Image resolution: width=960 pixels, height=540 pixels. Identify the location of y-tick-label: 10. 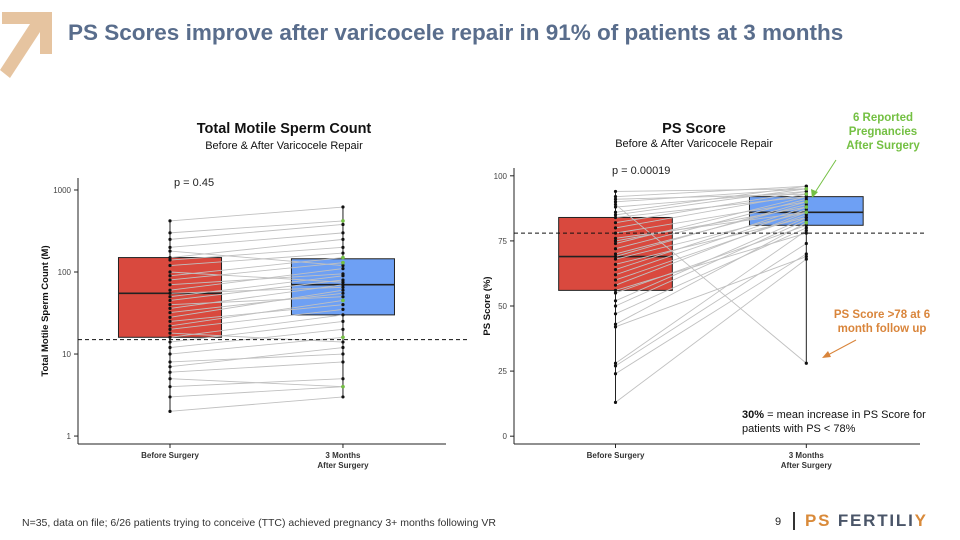
(66, 354).